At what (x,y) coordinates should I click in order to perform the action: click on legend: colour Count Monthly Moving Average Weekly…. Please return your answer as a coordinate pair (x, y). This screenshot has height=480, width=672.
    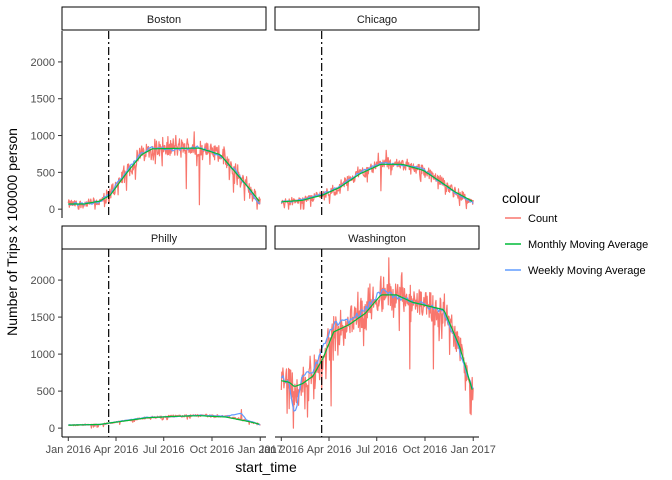
    Looking at the image, I should click on (575, 233).